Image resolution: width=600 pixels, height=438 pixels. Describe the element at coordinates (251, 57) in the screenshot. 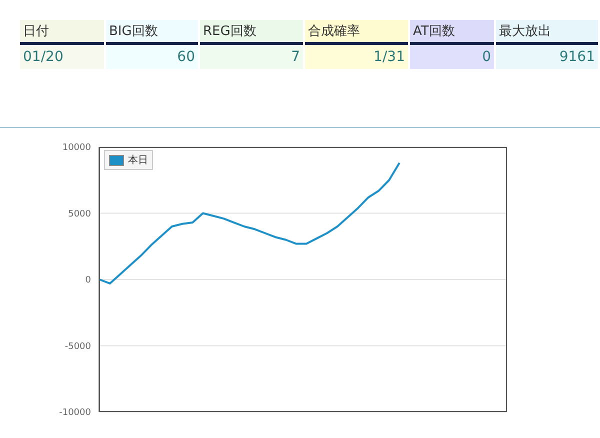

I see `text: 7` at that location.